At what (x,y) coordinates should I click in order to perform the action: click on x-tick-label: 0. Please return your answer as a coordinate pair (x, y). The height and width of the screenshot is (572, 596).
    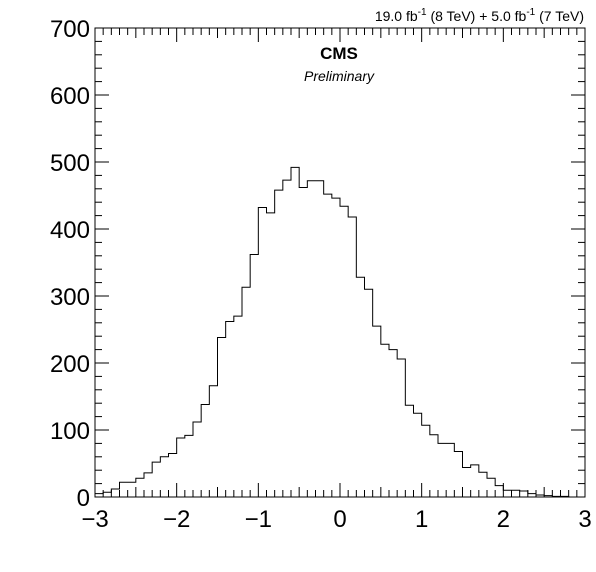
    Looking at the image, I should click on (339, 519).